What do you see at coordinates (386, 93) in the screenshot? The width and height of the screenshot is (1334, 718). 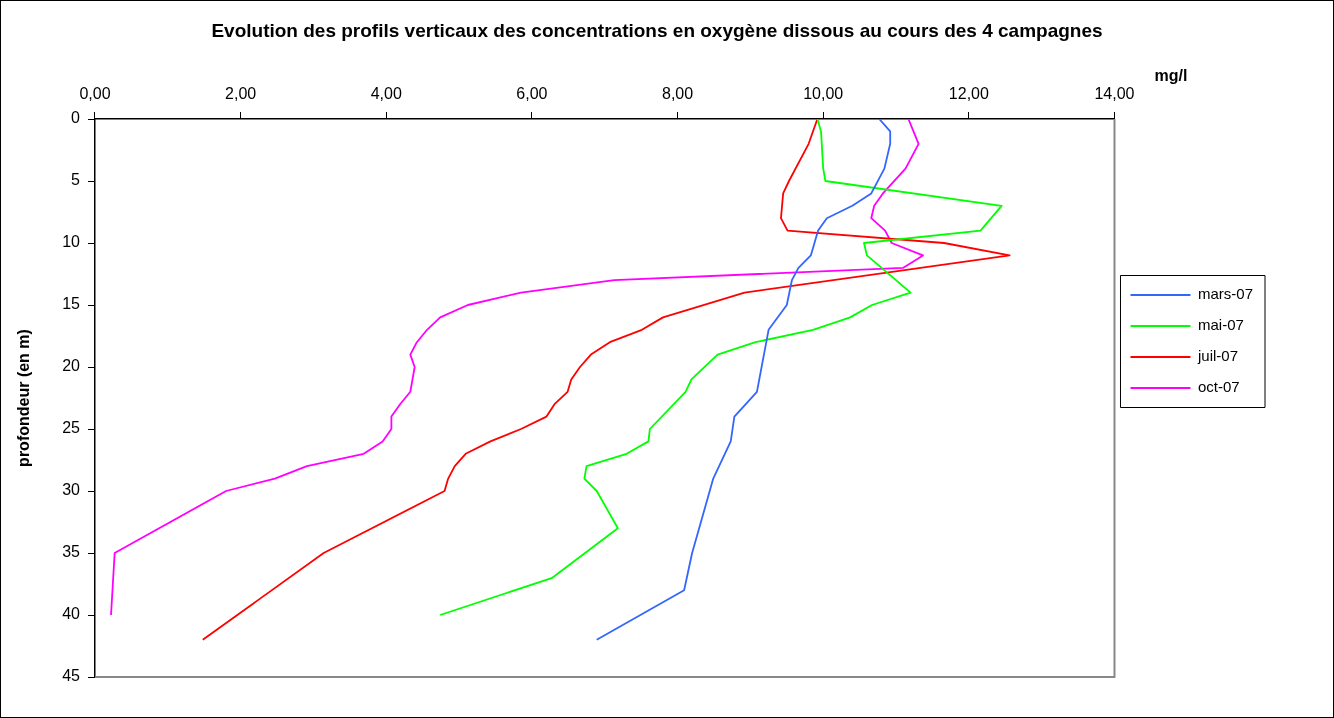 I see `x-tick-label: 4,00` at bounding box center [386, 93].